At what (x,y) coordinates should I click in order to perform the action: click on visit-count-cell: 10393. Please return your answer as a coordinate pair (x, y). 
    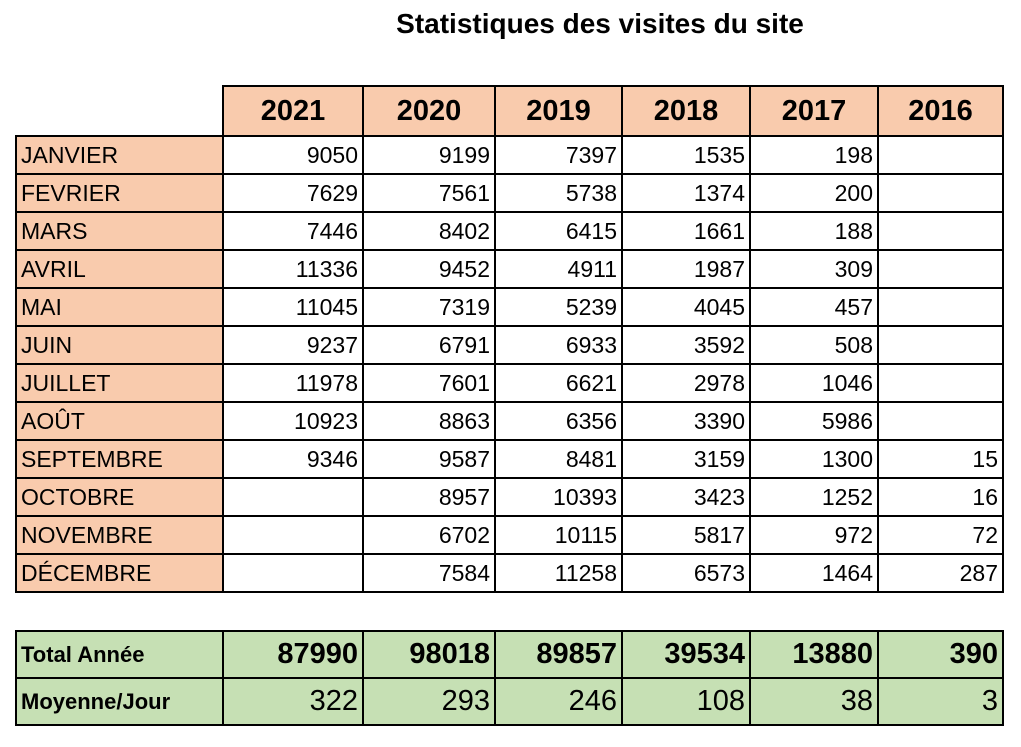
    Looking at the image, I should click on (558, 497).